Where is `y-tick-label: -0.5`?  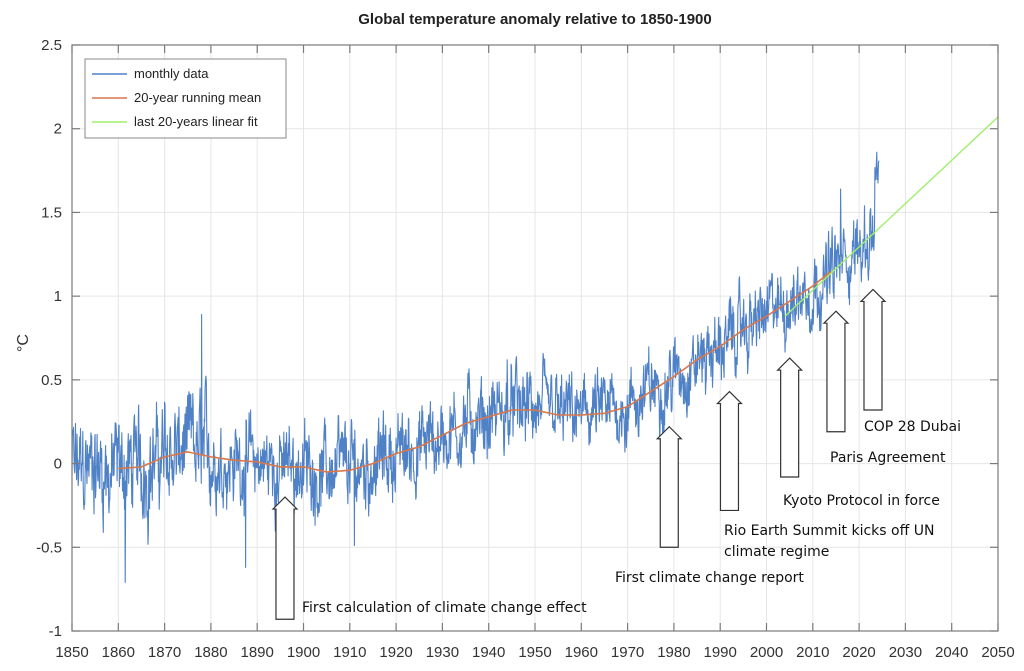
y-tick-label: -0.5 is located at coordinates (49, 547).